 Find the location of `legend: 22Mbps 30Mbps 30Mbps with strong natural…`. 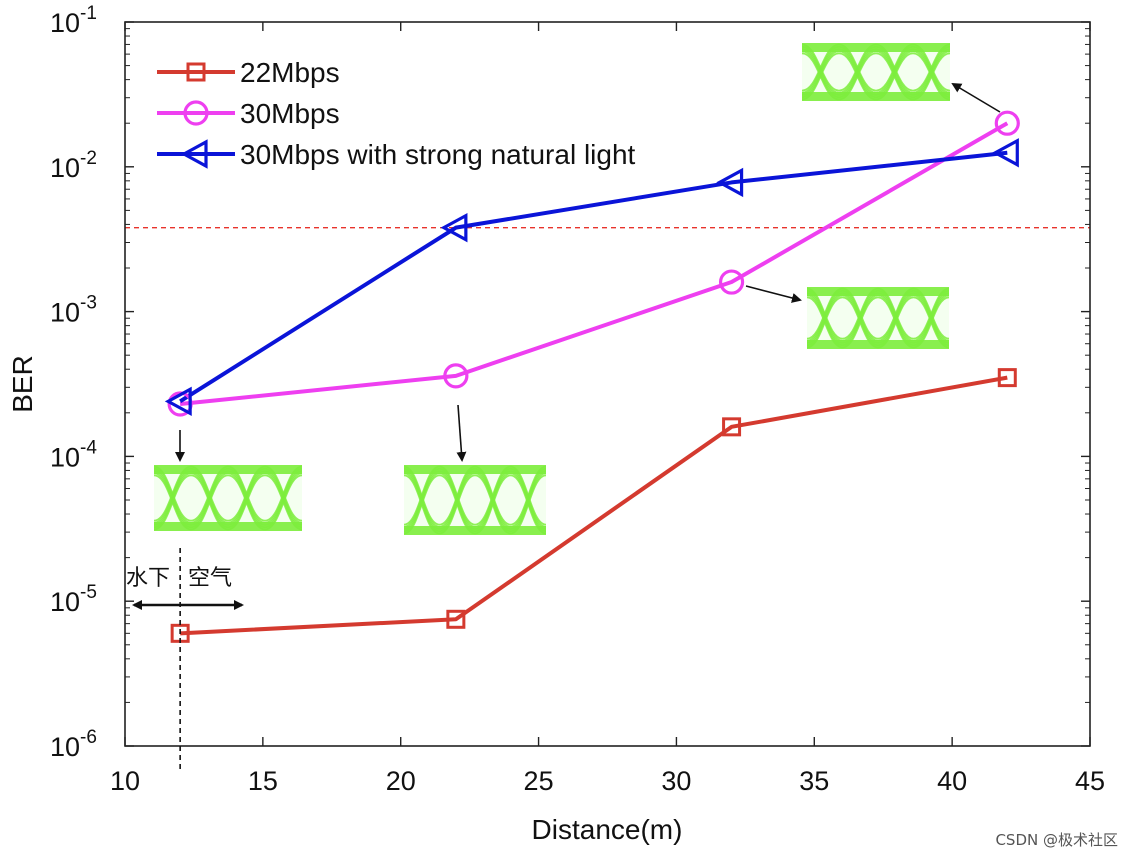

legend: 22Mbps 30Mbps 30Mbps with strong natural… is located at coordinates (438, 113).